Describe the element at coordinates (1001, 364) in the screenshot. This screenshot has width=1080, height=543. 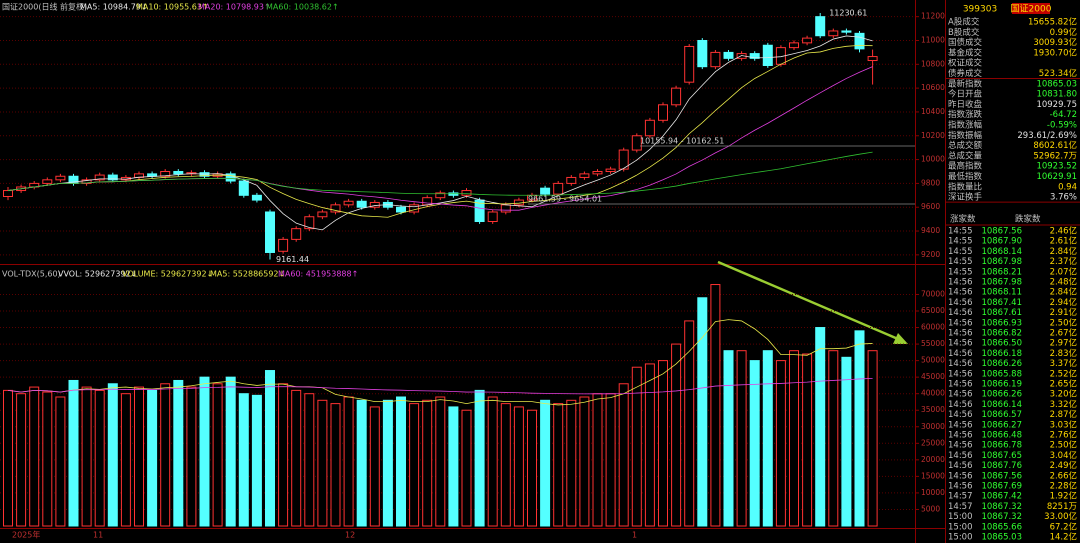
I see `tick-price: 10866.26` at that location.